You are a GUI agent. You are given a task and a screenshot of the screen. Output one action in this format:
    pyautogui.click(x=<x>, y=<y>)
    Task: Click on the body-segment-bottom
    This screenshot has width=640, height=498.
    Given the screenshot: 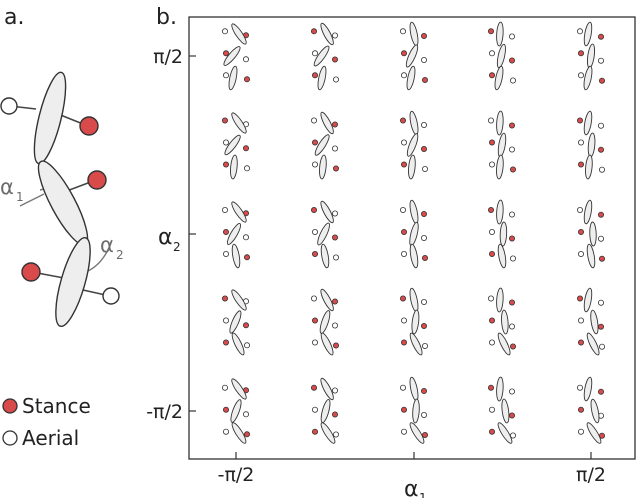 What is the action you would take?
    pyautogui.click(x=73, y=282)
    